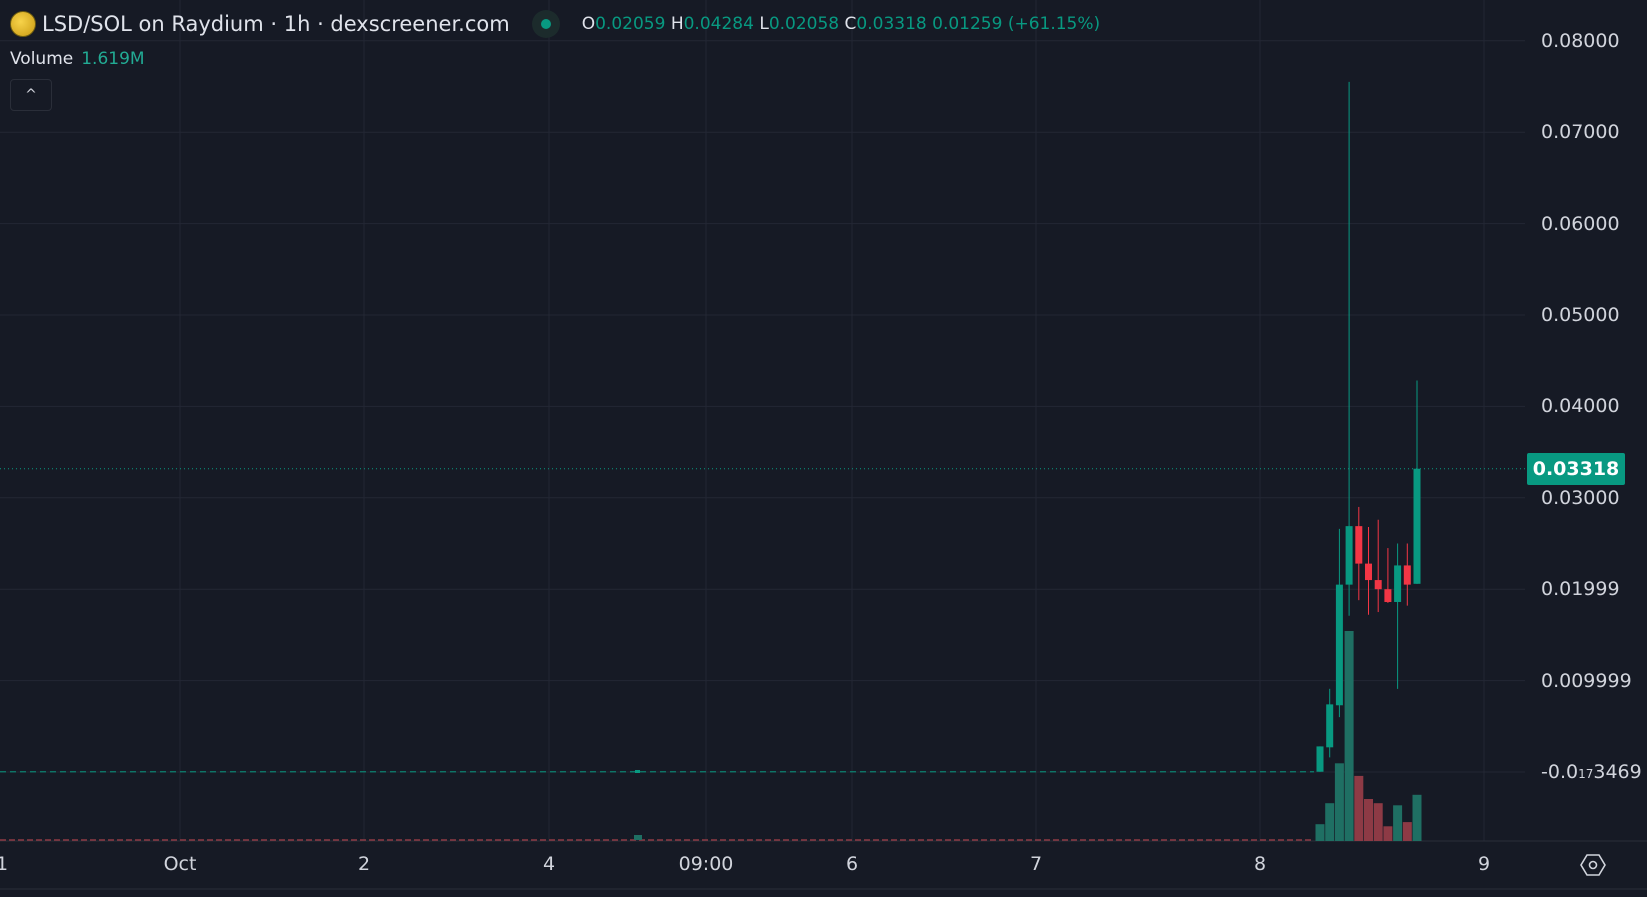 The image size is (1647, 897). Describe the element at coordinates (852, 864) in the screenshot. I see `time-tick-label: 6` at that location.